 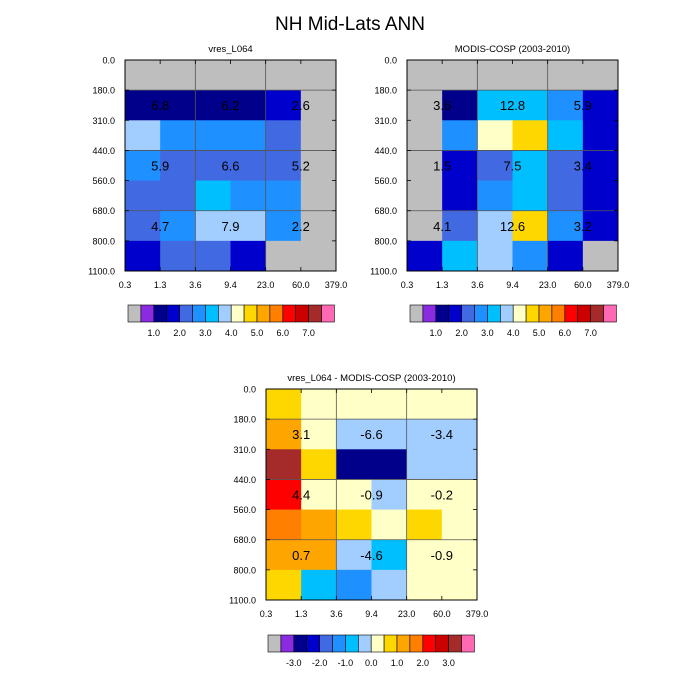 I want to click on panel-title: vres_L064, so click(x=230, y=49).